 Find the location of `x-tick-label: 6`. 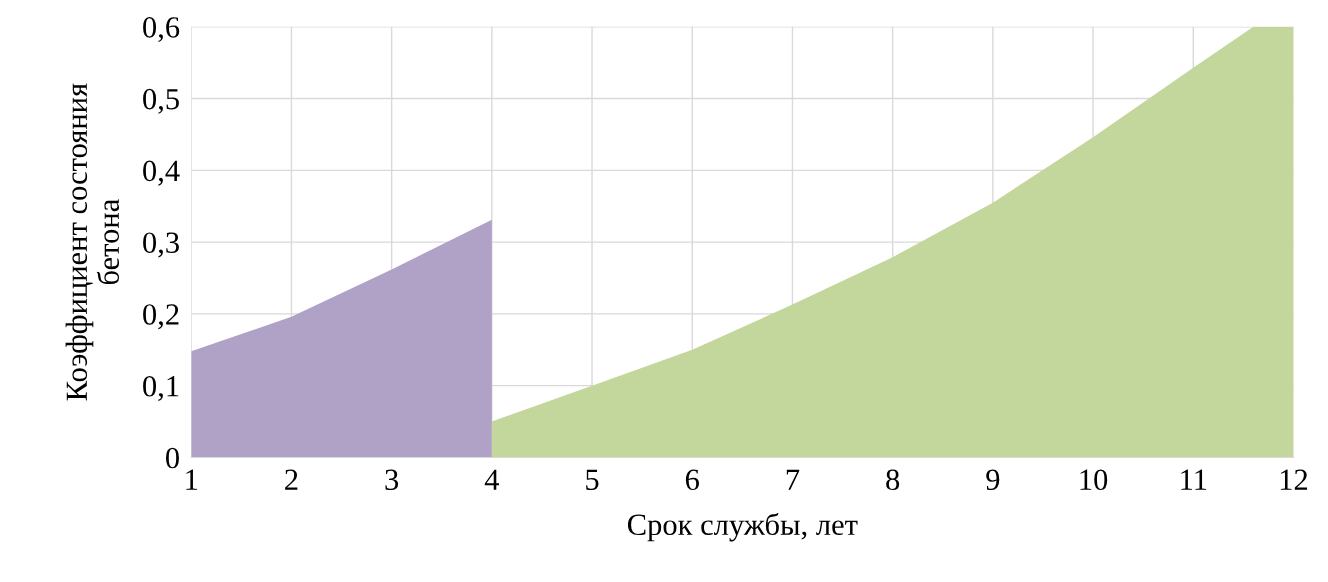

x-tick-label: 6 is located at coordinates (692, 480).